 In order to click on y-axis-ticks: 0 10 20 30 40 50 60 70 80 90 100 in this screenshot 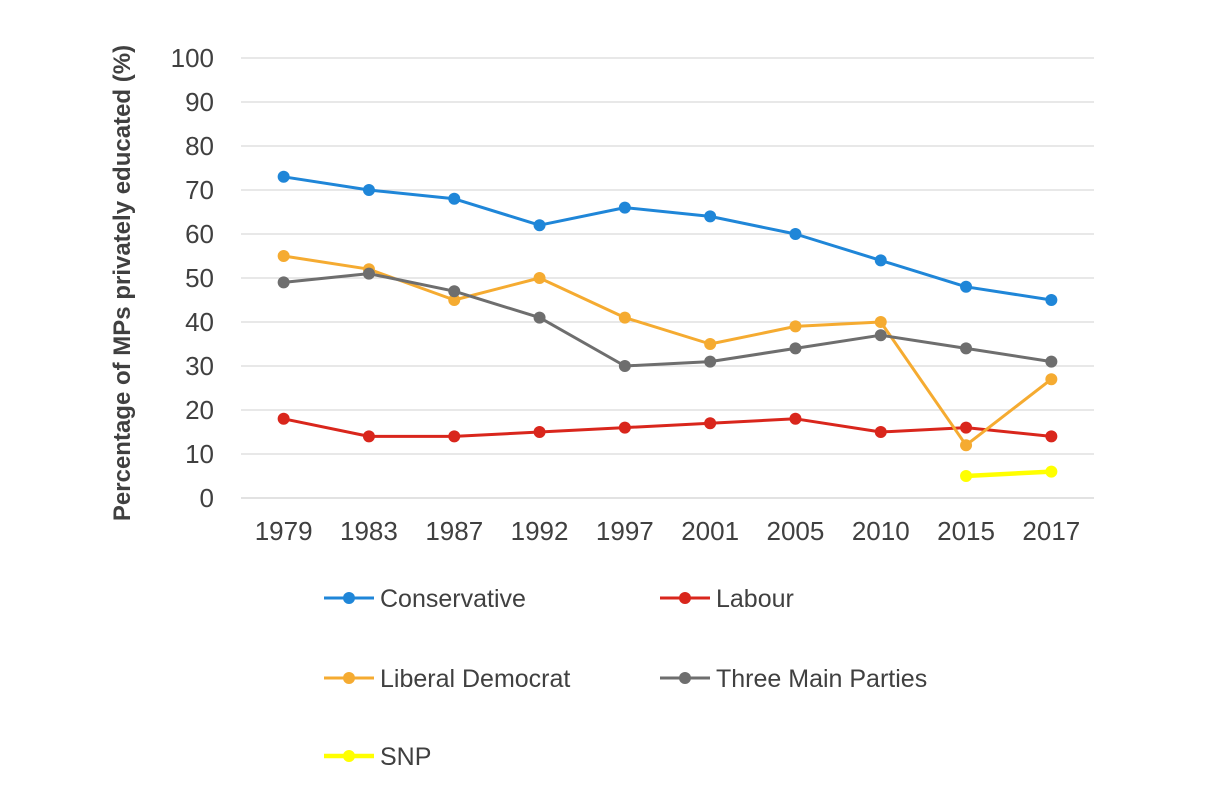, I will do `click(192, 278)`.